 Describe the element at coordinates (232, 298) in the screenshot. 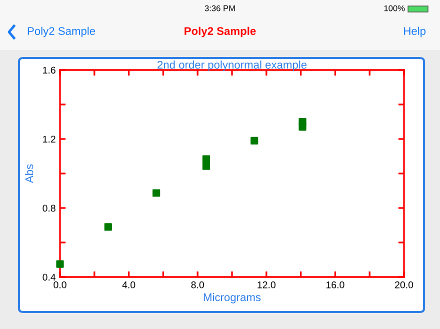

I see `x-axis-title: Micrograms` at that location.